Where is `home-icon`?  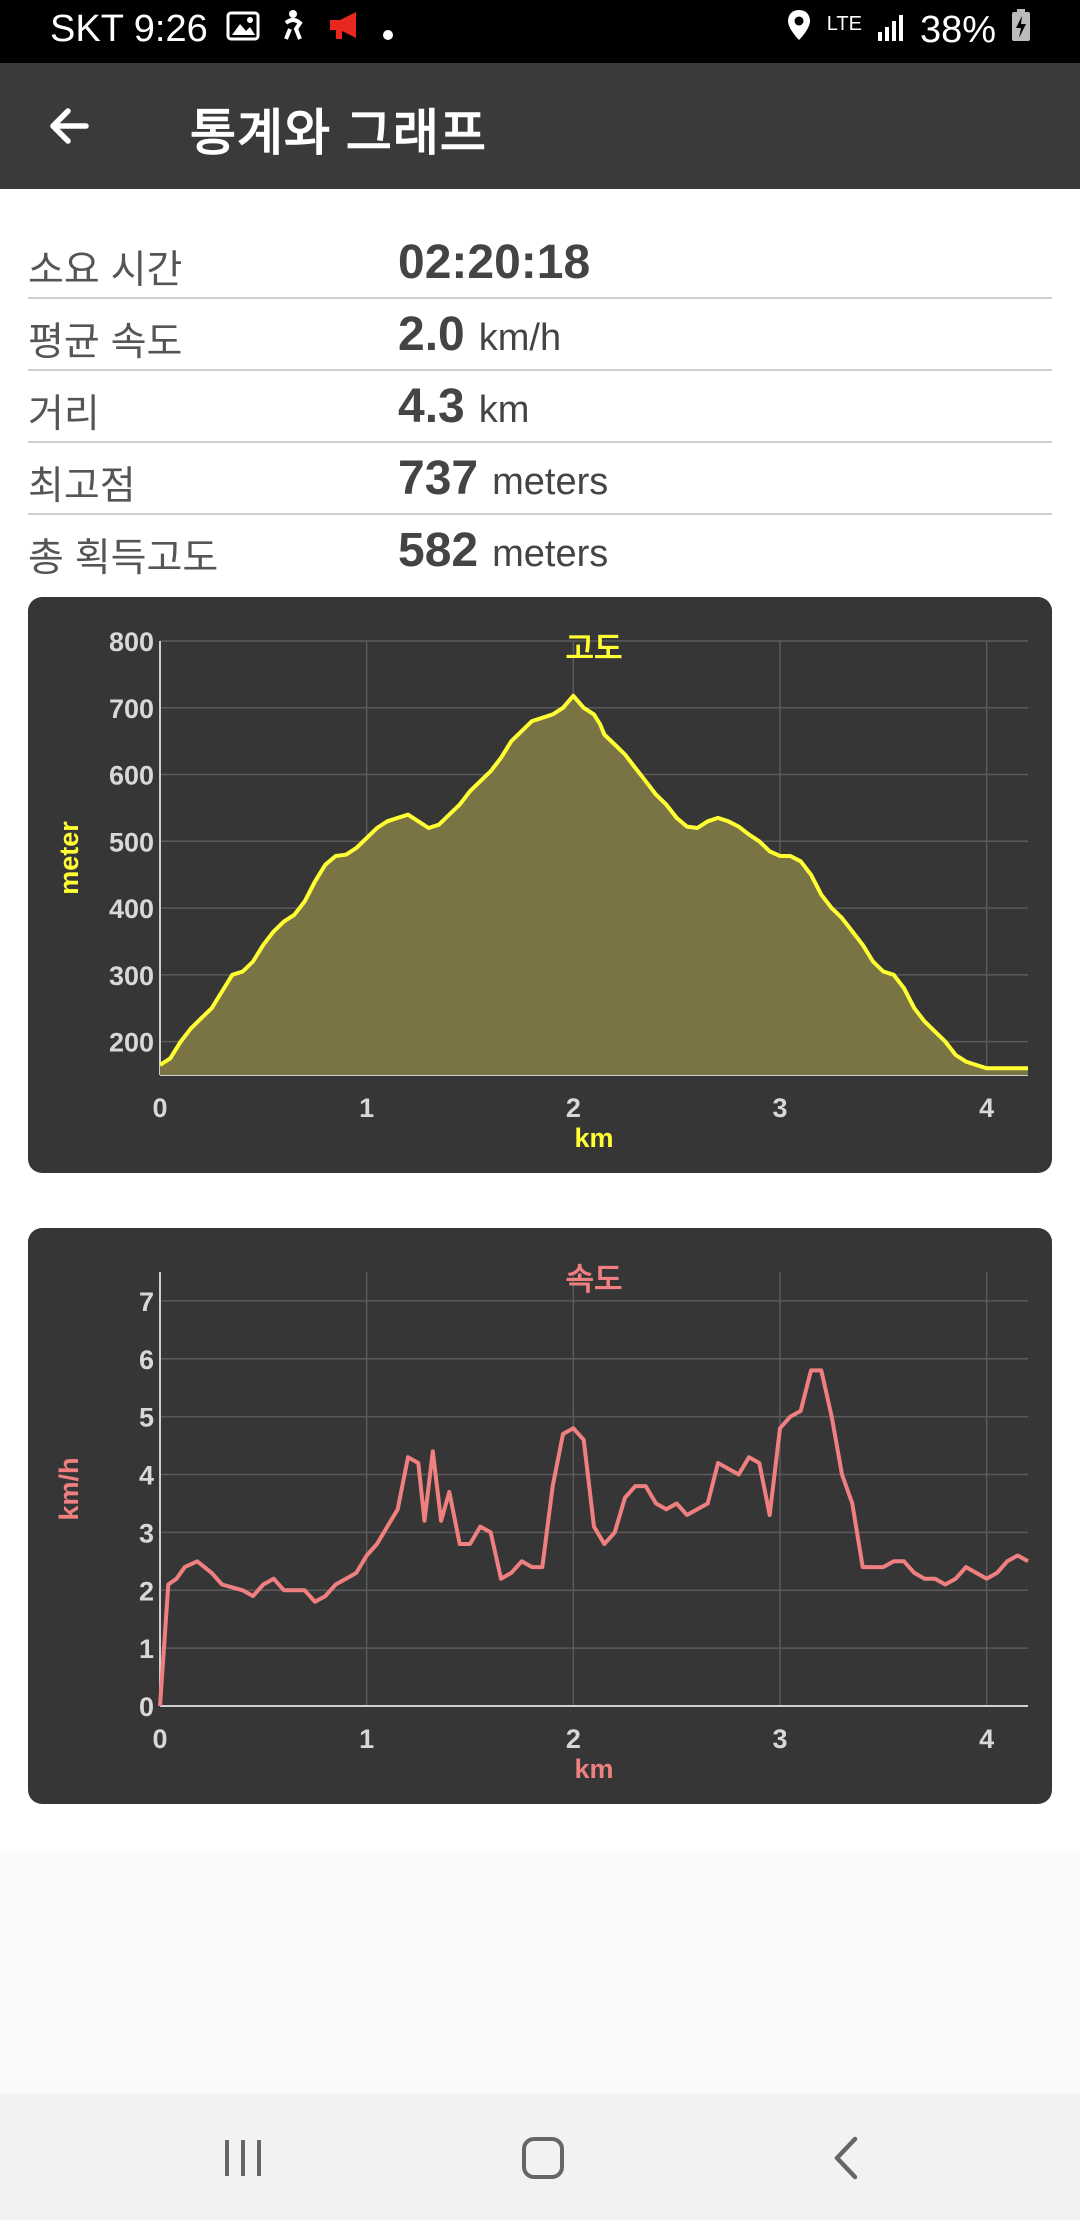 home-icon is located at coordinates (543, 2158).